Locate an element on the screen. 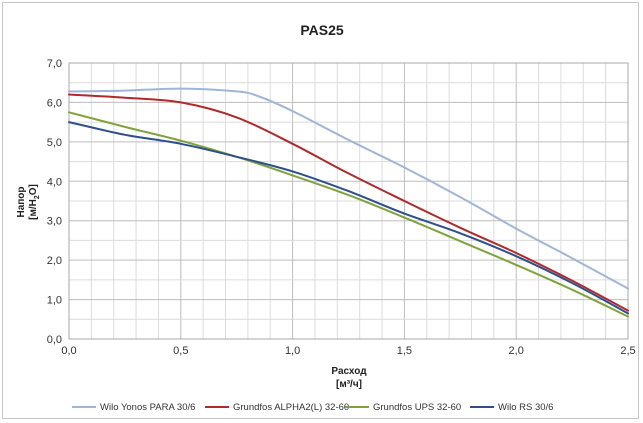 The image size is (643, 423). y-axis-ticks: 0,0 1,0 2,0 3,0 4,0 5,0 6,0 7,0 is located at coordinates (54, 202).